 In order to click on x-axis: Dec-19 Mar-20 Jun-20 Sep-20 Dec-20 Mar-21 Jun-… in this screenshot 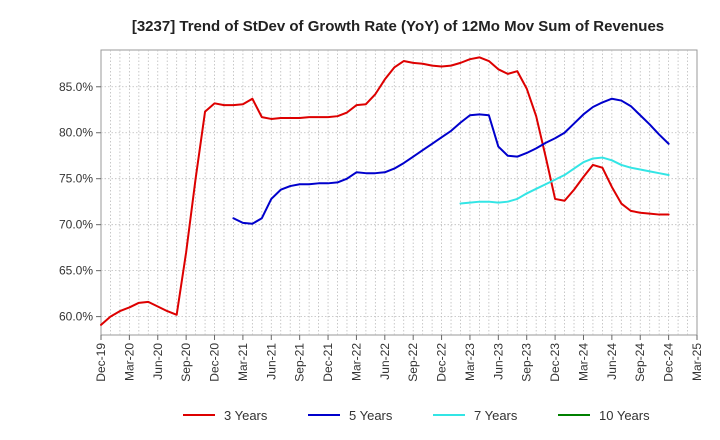, I will do `click(399, 358)`.